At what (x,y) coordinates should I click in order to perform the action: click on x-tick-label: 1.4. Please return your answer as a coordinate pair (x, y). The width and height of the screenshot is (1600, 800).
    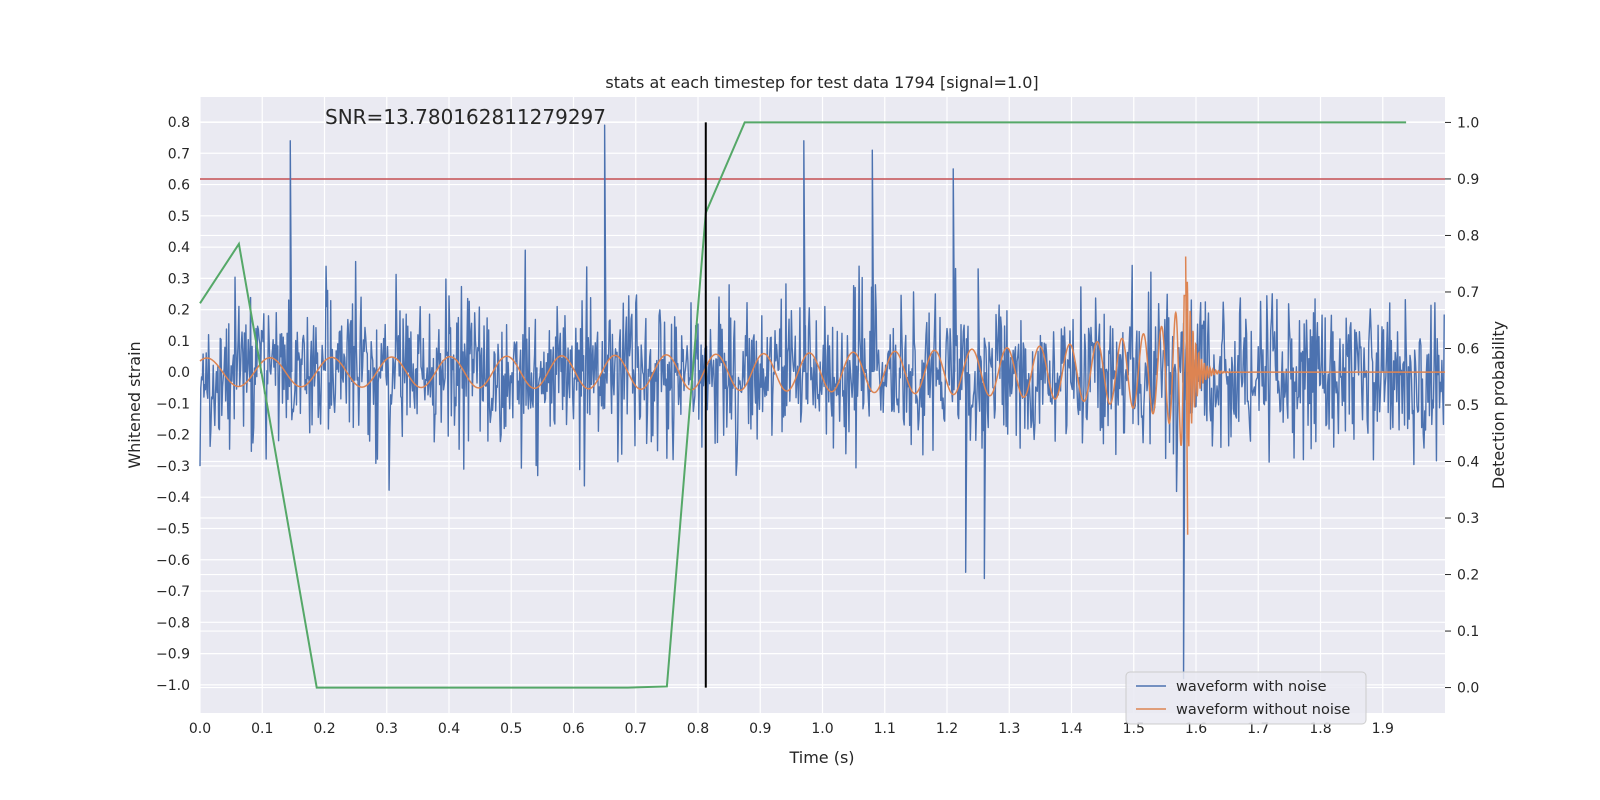
    Looking at the image, I should click on (1071, 729).